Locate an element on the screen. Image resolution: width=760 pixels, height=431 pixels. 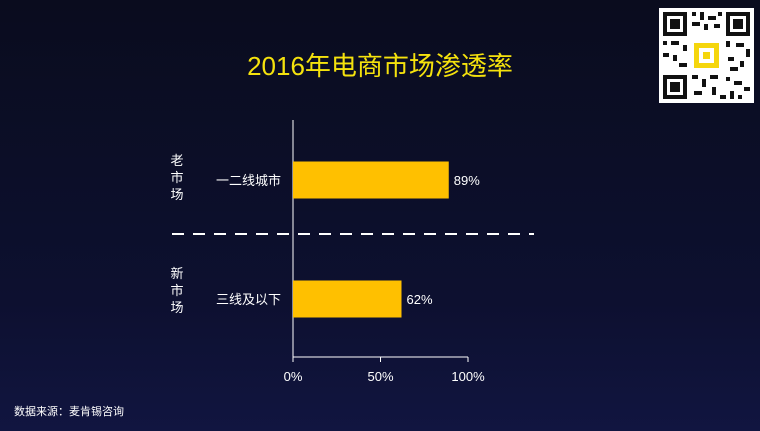
data-source: 数据来源：麦肯锡咨询 is located at coordinates (69, 412).